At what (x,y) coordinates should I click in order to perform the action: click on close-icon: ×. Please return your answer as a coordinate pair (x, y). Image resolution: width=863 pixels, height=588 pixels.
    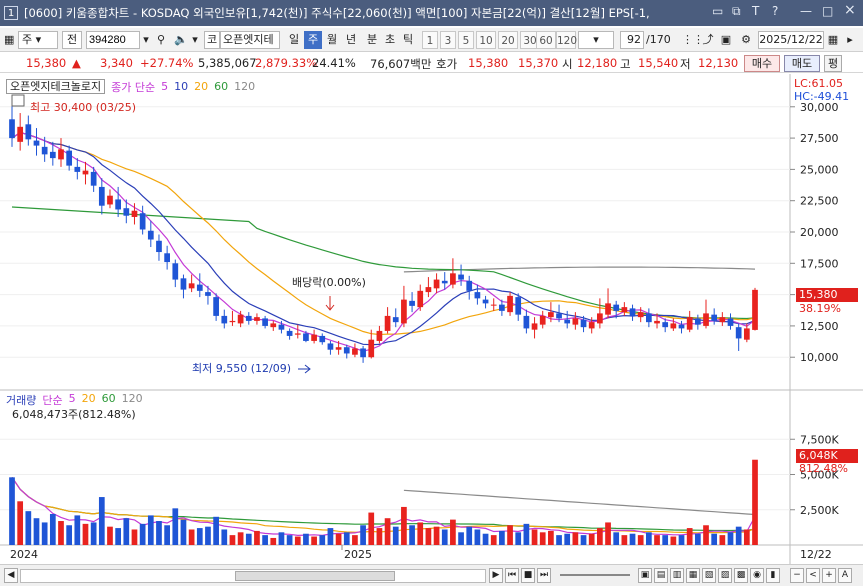
    Looking at the image, I should click on (850, 10).